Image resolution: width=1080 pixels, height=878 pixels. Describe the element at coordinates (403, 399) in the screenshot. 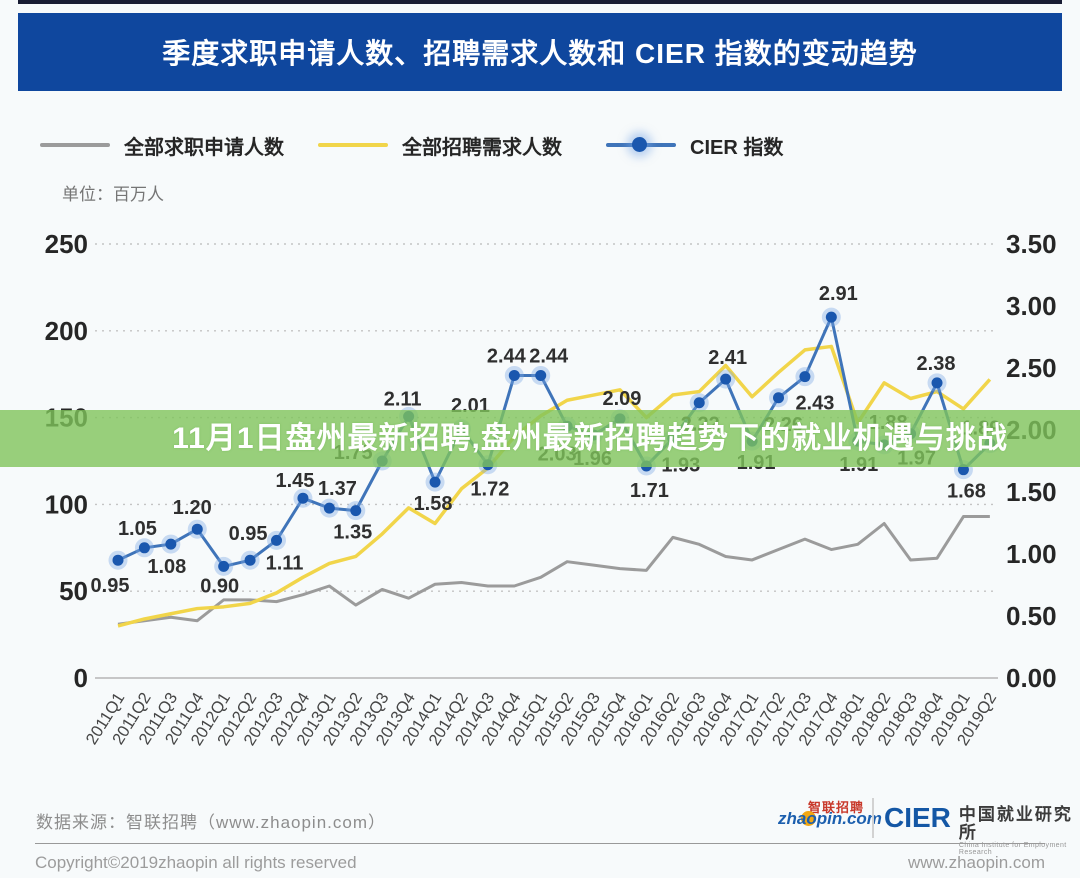

I see `svg-text: 2.11` at that location.